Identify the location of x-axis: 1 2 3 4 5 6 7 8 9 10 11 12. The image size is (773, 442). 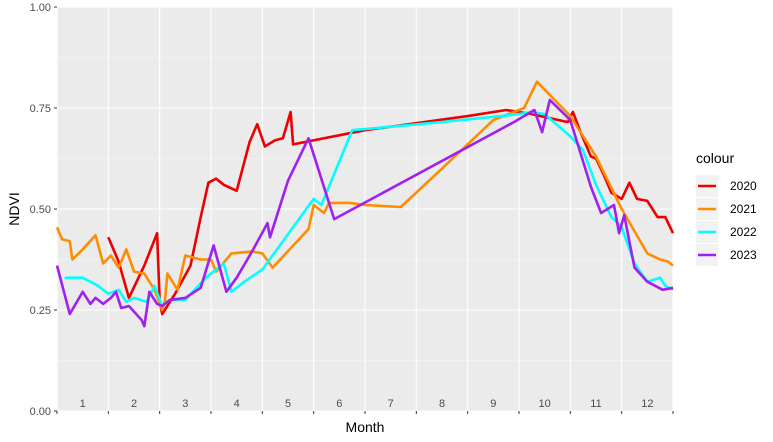
(365, 406).